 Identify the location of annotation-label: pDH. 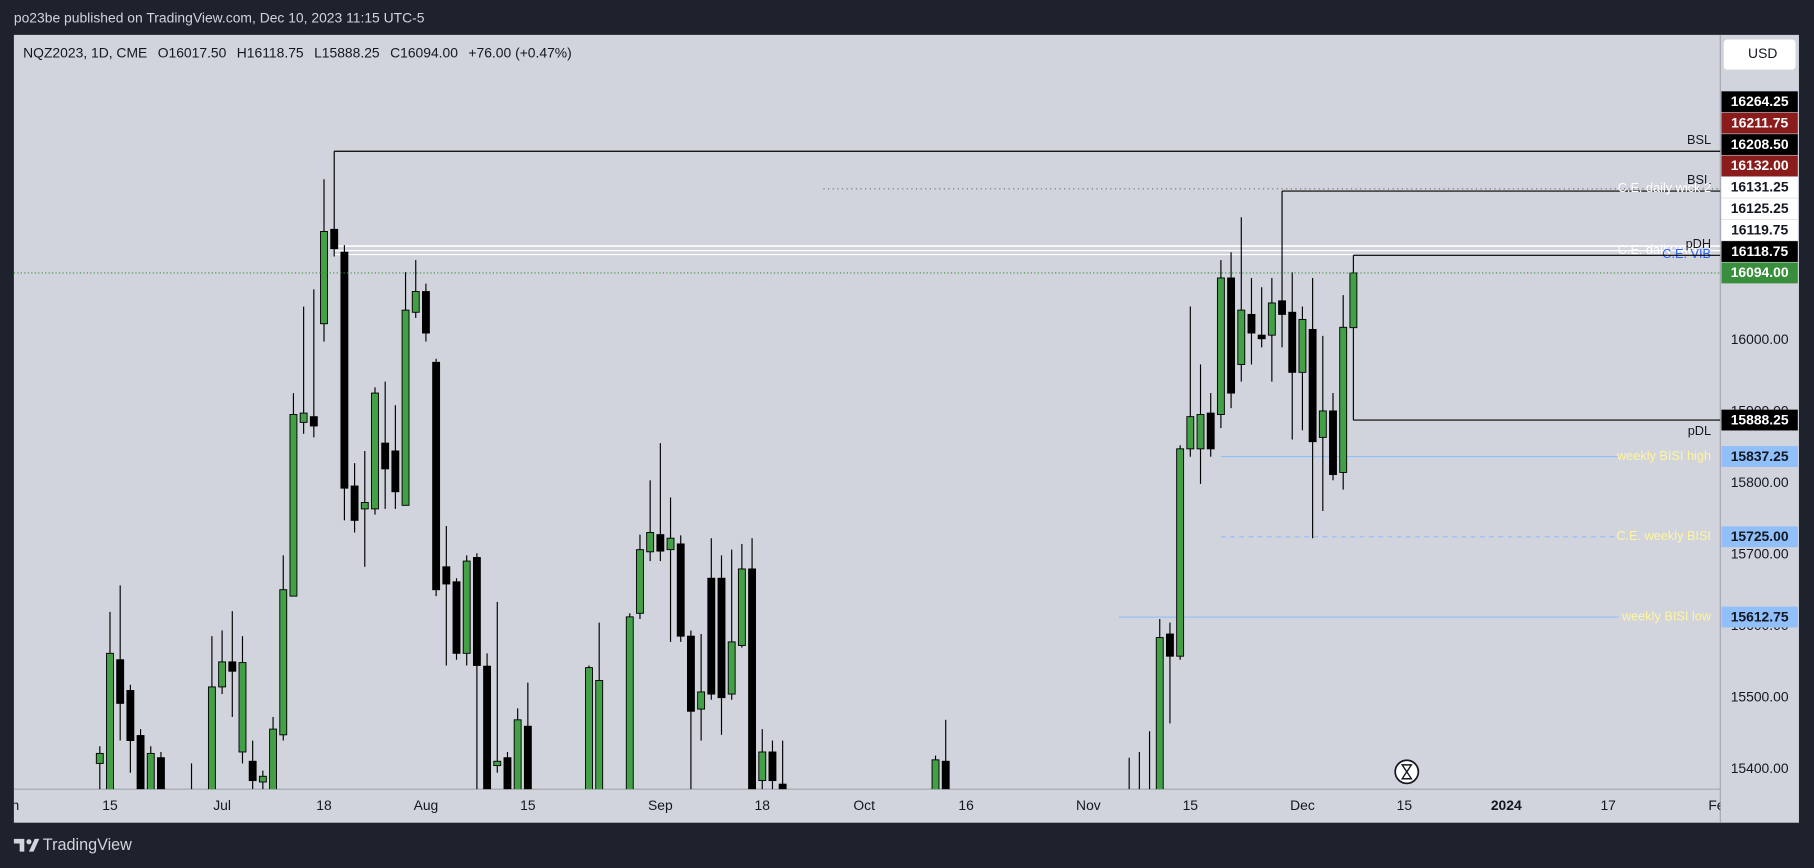
(1698, 243).